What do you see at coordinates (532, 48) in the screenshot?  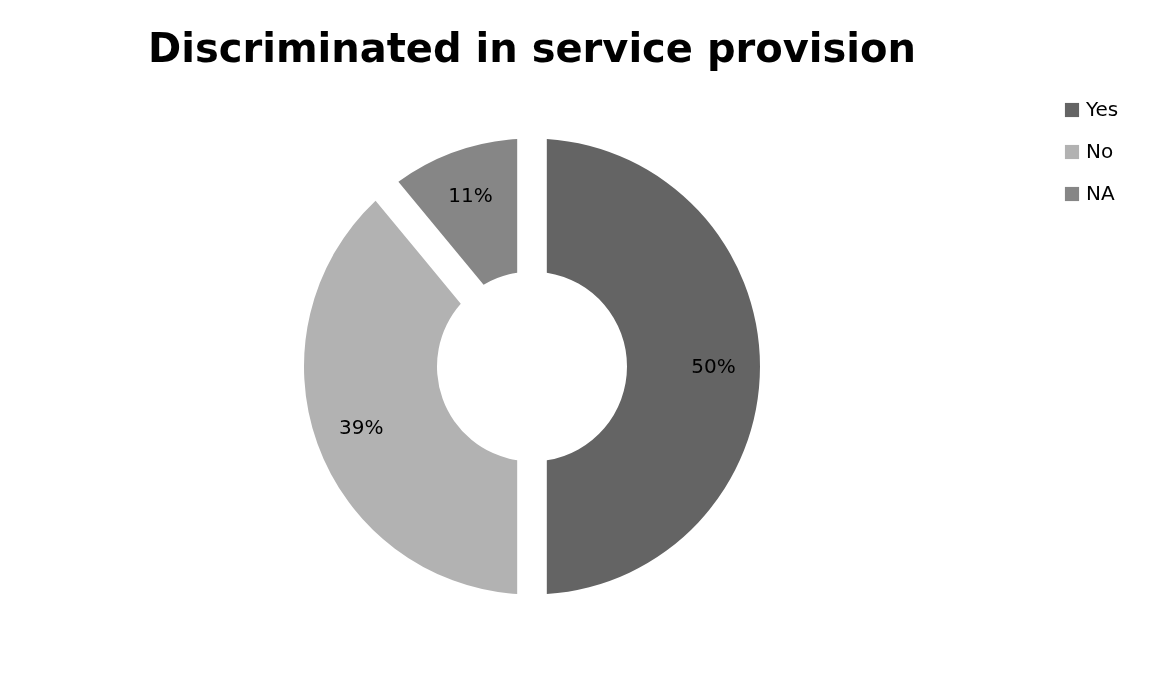 I see `chart-title: Discriminated in service provision` at bounding box center [532, 48].